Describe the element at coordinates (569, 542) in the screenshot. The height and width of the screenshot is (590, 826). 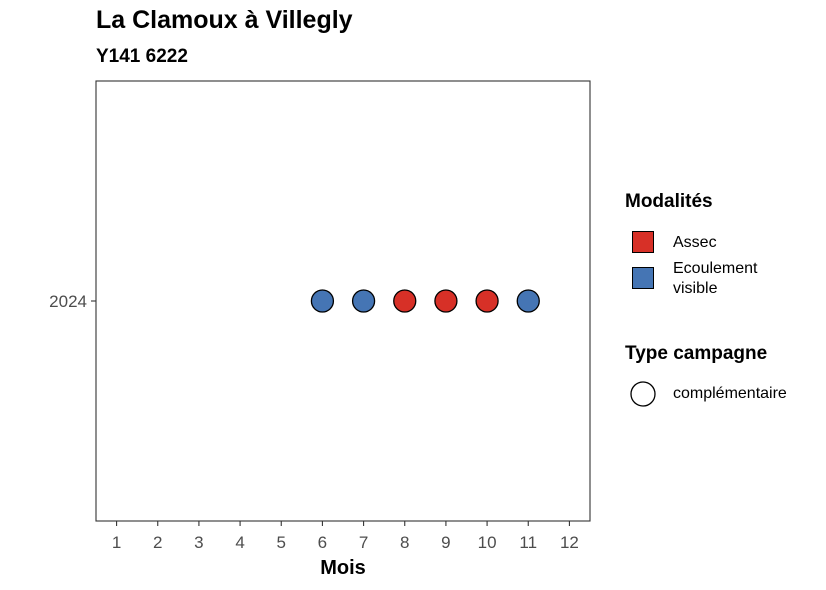
I see `x-tick-label: 12` at that location.